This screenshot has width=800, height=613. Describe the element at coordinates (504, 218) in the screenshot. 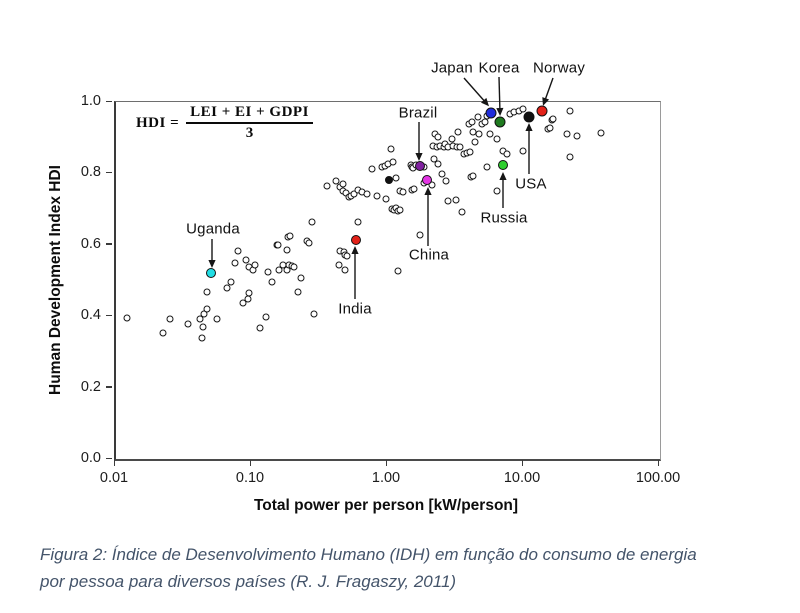

I see `country-label-russia: Russia` at that location.